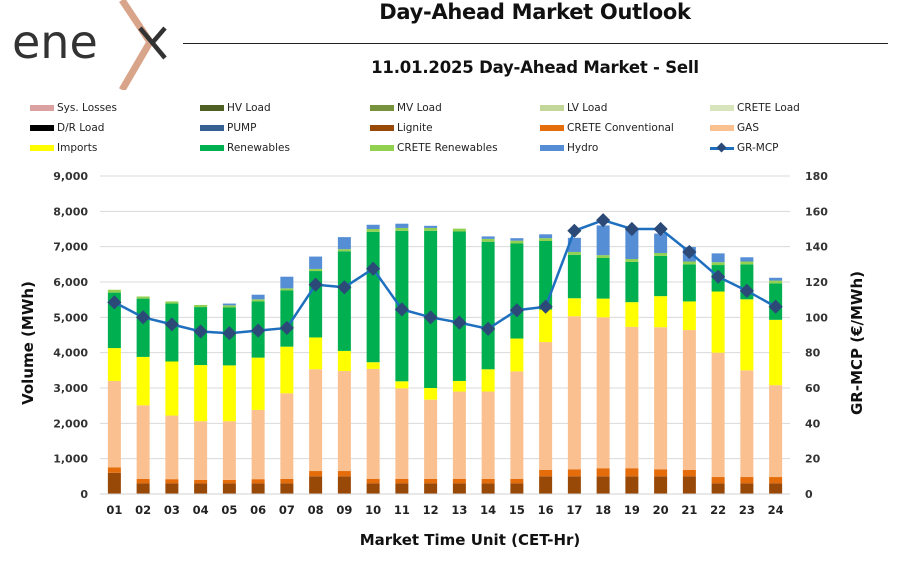 The image size is (910, 561). I want to click on y2-tick-label: 20, so click(813, 459).